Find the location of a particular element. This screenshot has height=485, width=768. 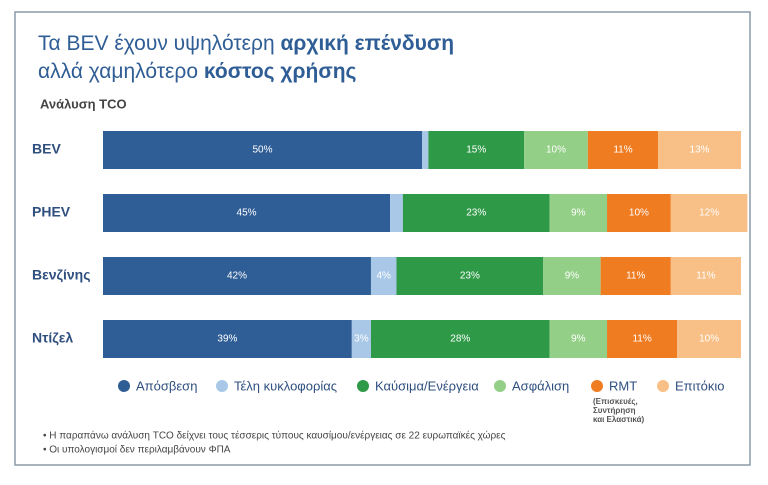

legend-label: RMT is located at coordinates (623, 385).